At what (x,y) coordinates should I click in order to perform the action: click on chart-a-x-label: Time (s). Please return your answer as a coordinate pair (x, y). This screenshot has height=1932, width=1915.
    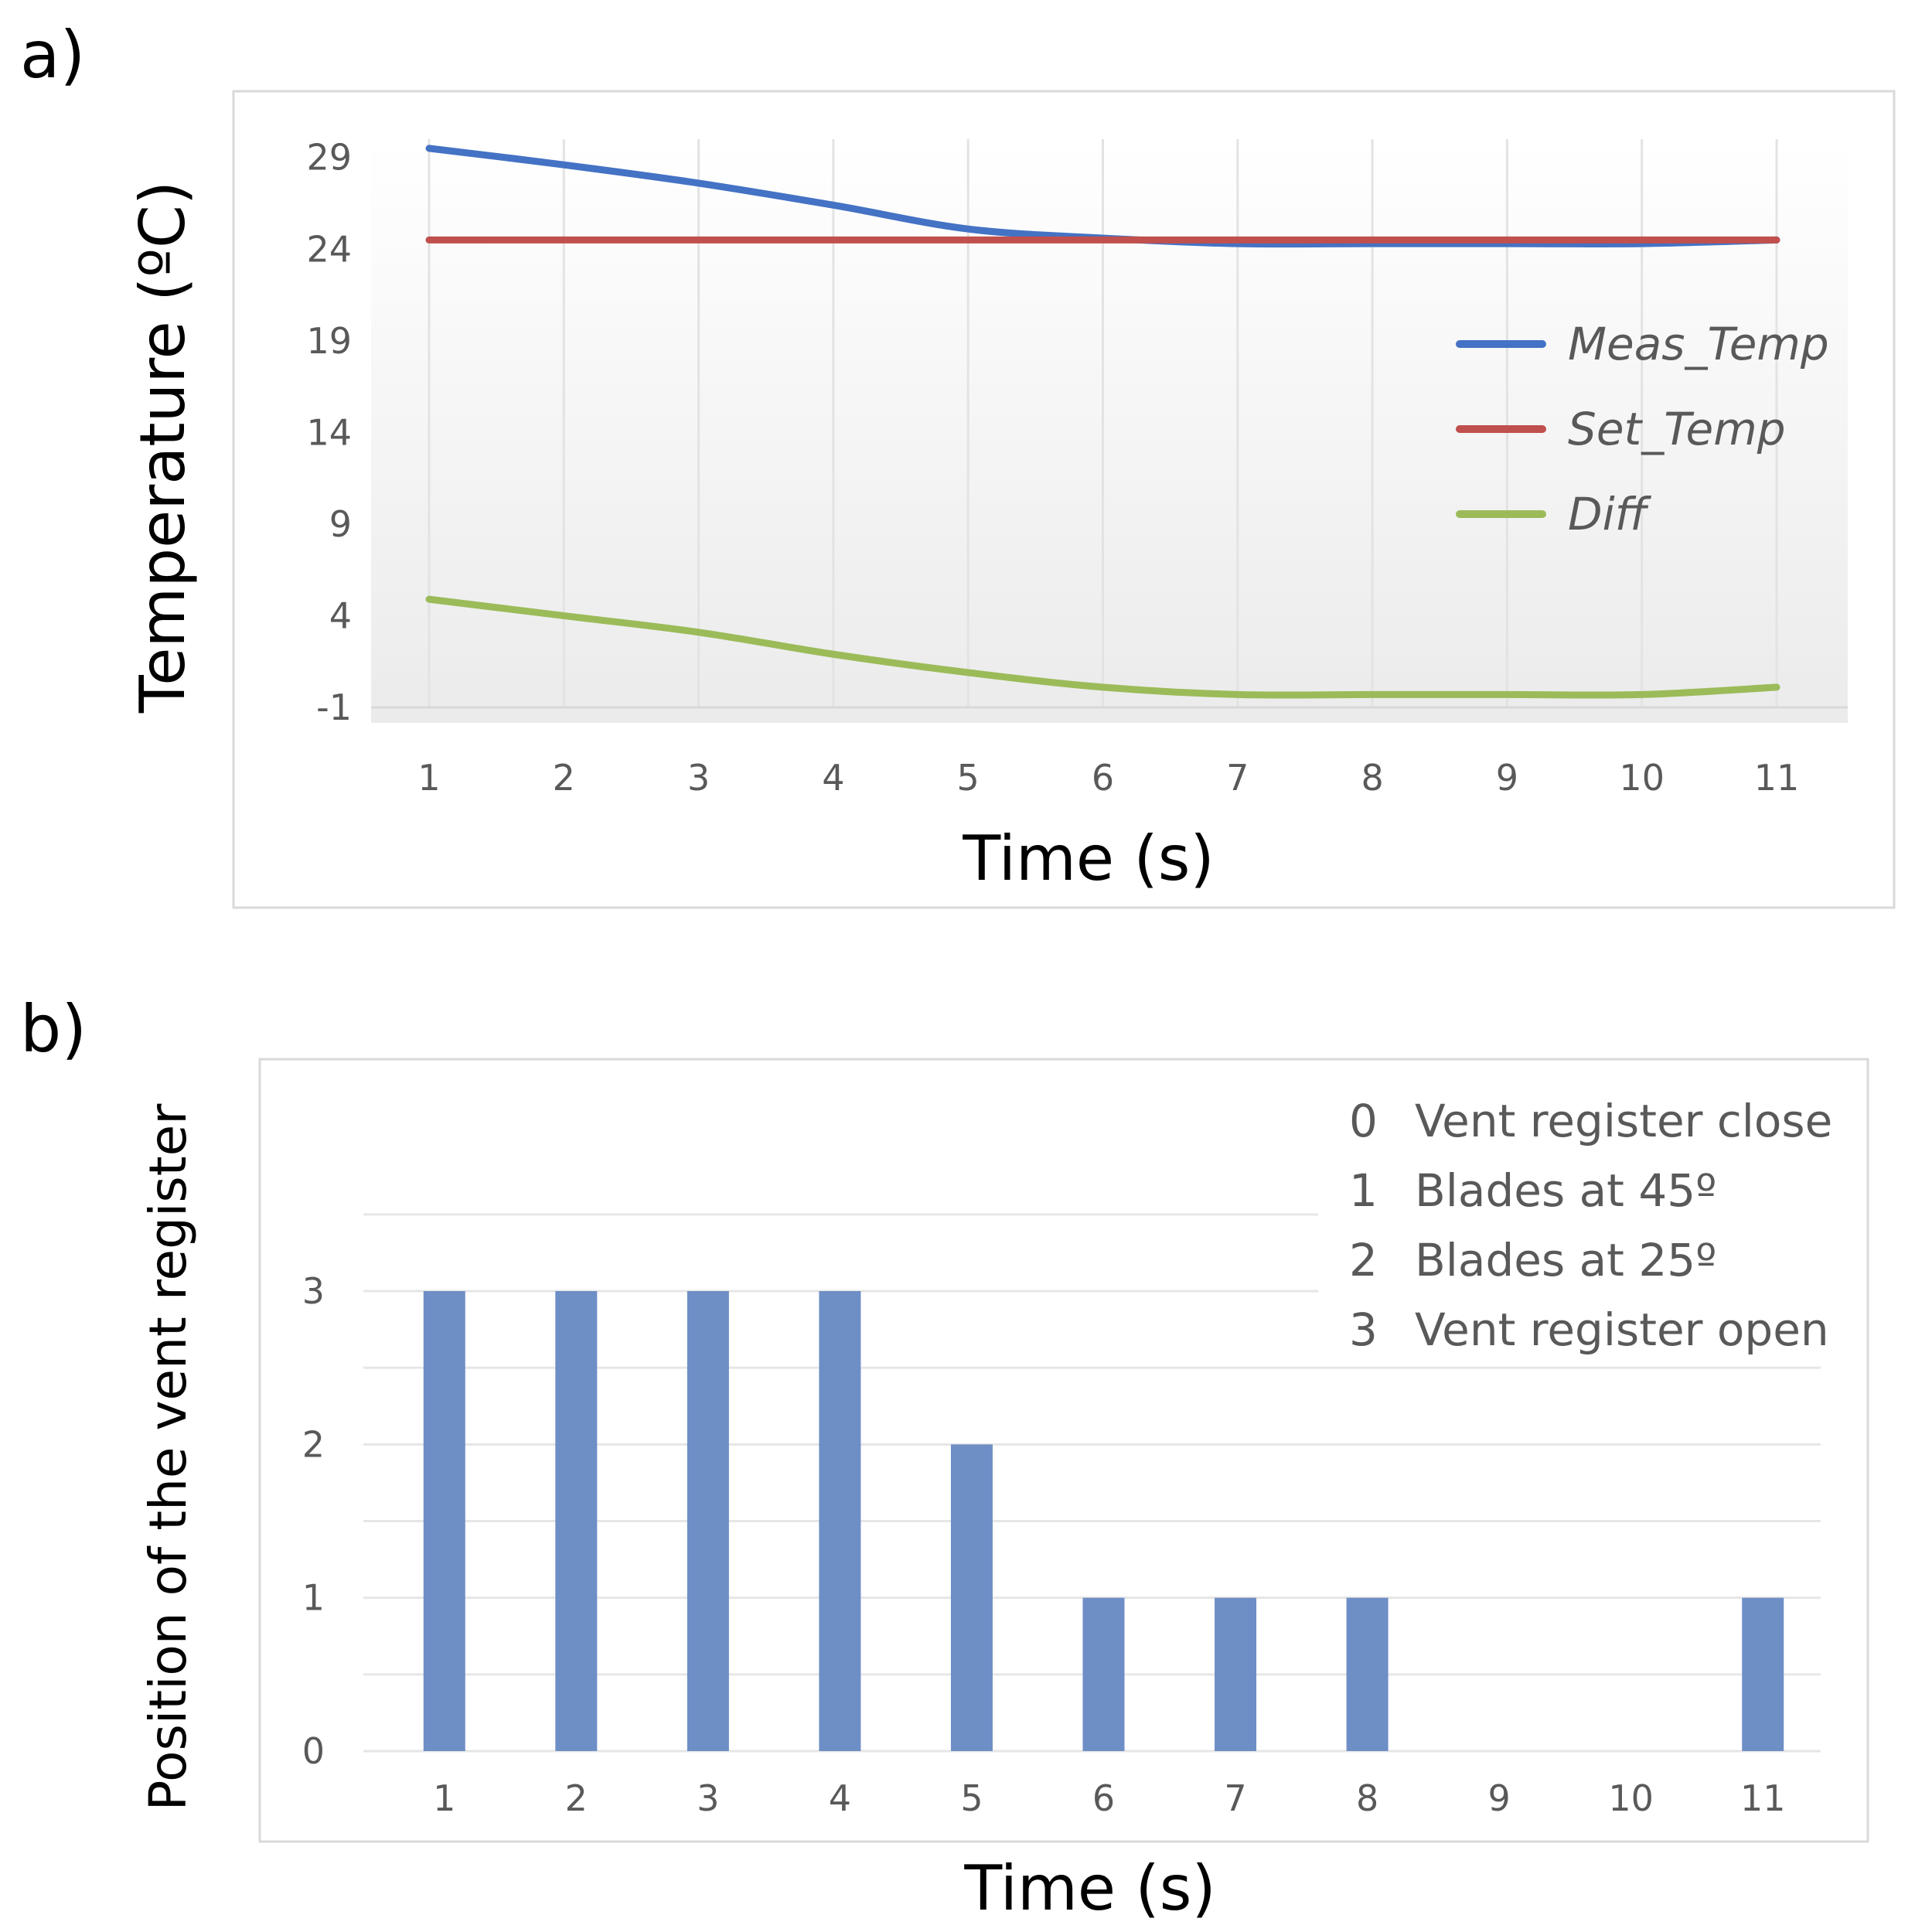
    Looking at the image, I should click on (1088, 858).